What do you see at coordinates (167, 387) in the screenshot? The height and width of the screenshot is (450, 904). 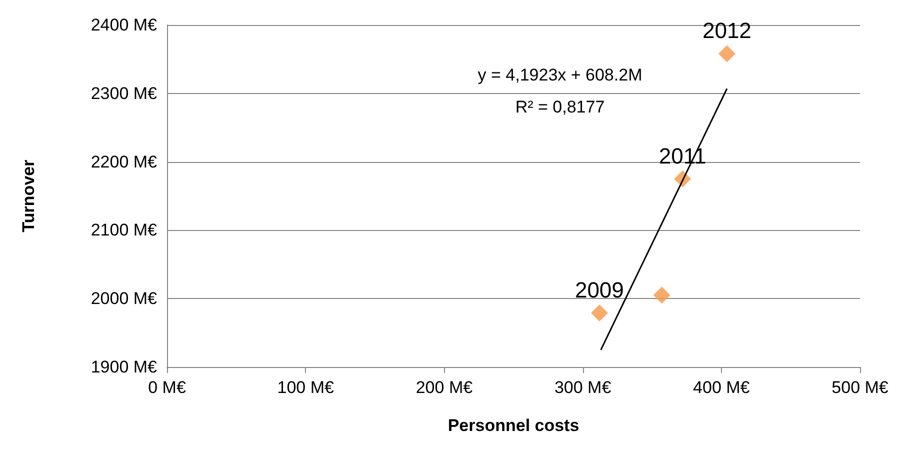 I see `x-tick-label: 0 M€` at bounding box center [167, 387].